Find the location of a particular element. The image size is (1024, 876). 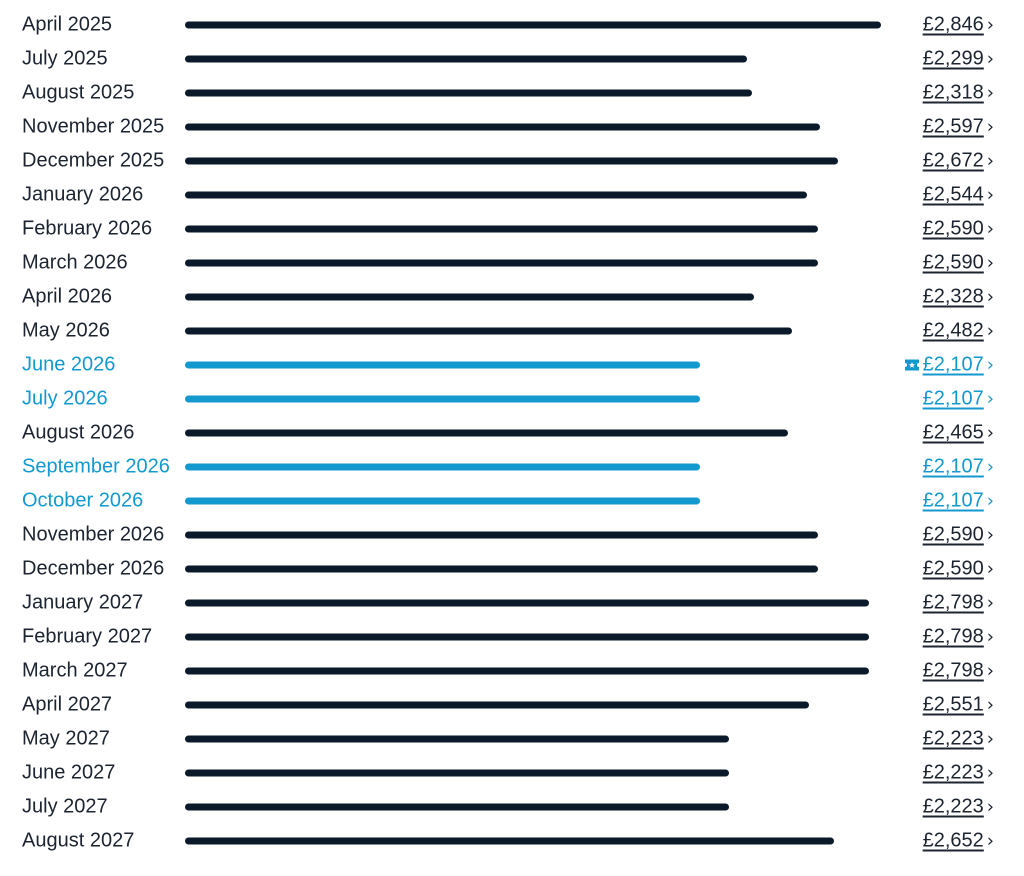

month-price-row: April 2027 £2,551 › is located at coordinates (512, 705).